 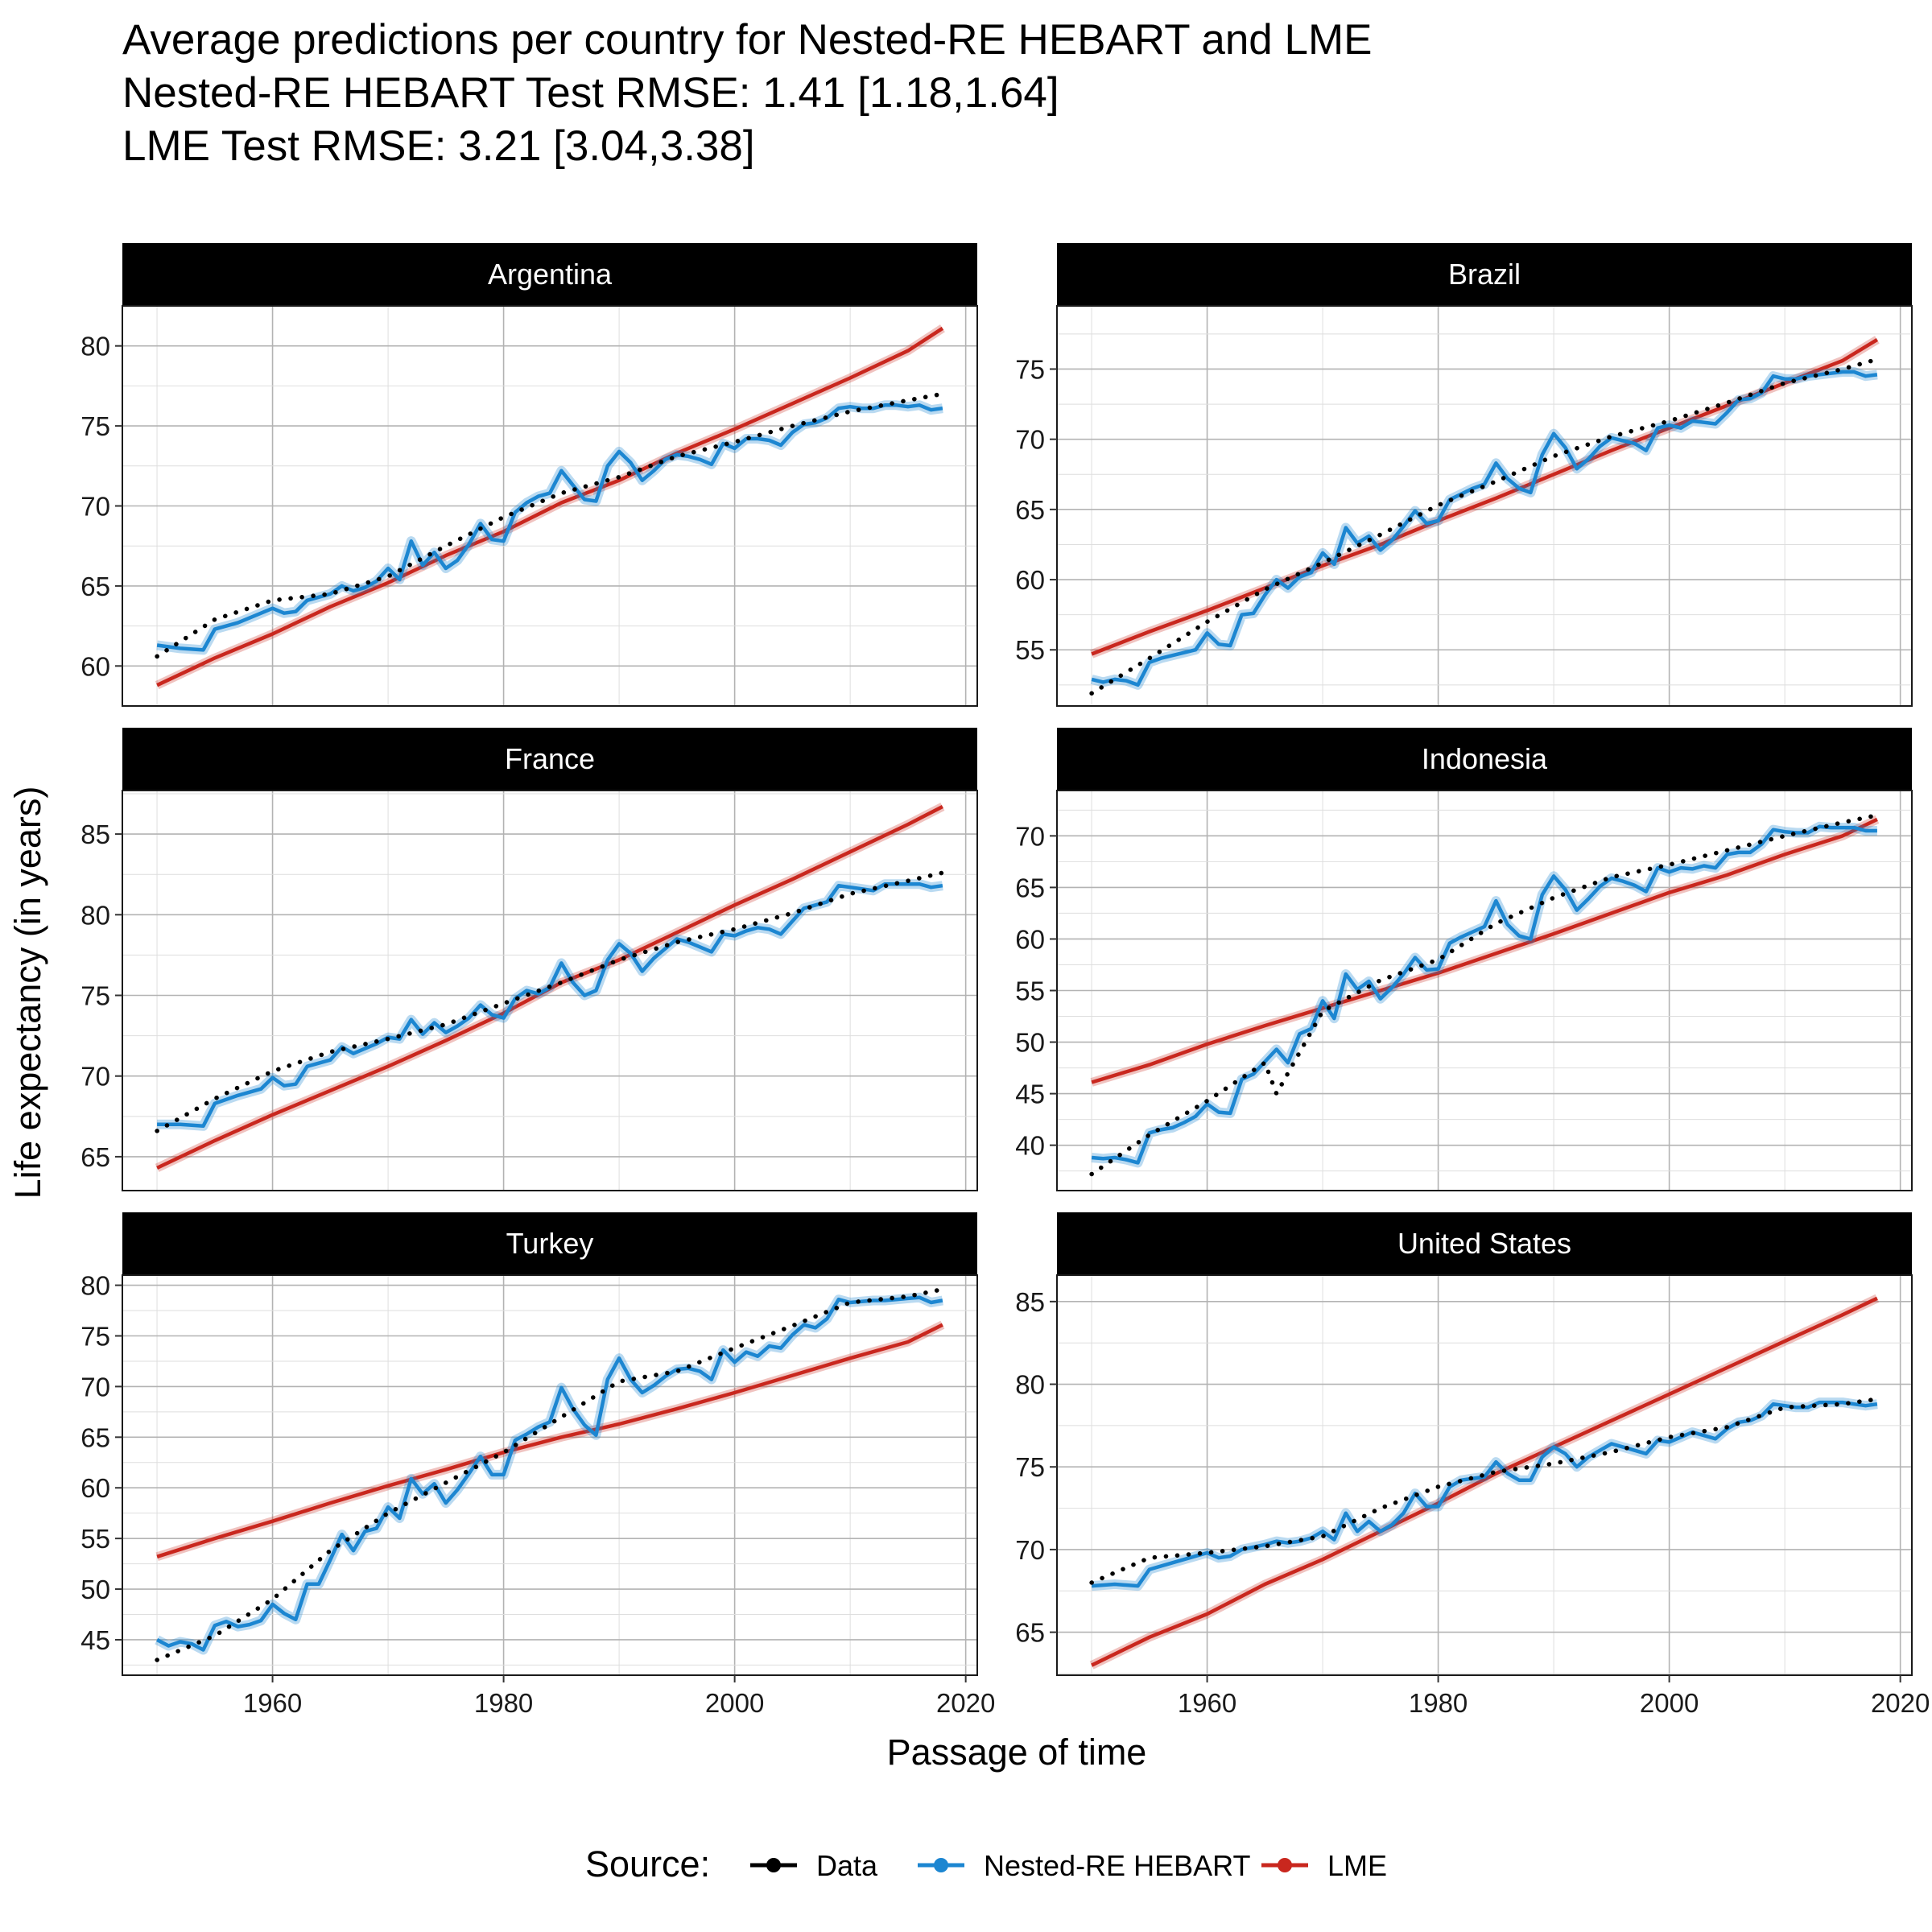 I want to click on strip-label: United States, so click(x=1484, y=1243).